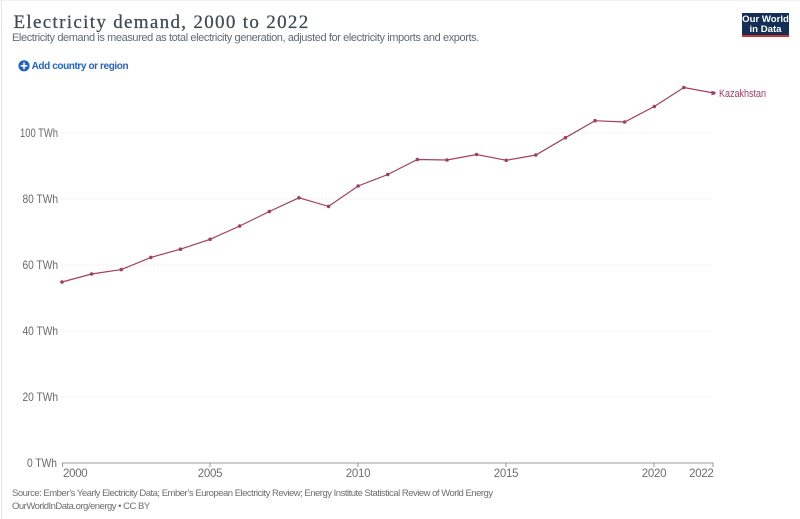 This screenshot has height=519, width=800. What do you see at coordinates (701, 474) in the screenshot?
I see `svg-text: 2022` at bounding box center [701, 474].